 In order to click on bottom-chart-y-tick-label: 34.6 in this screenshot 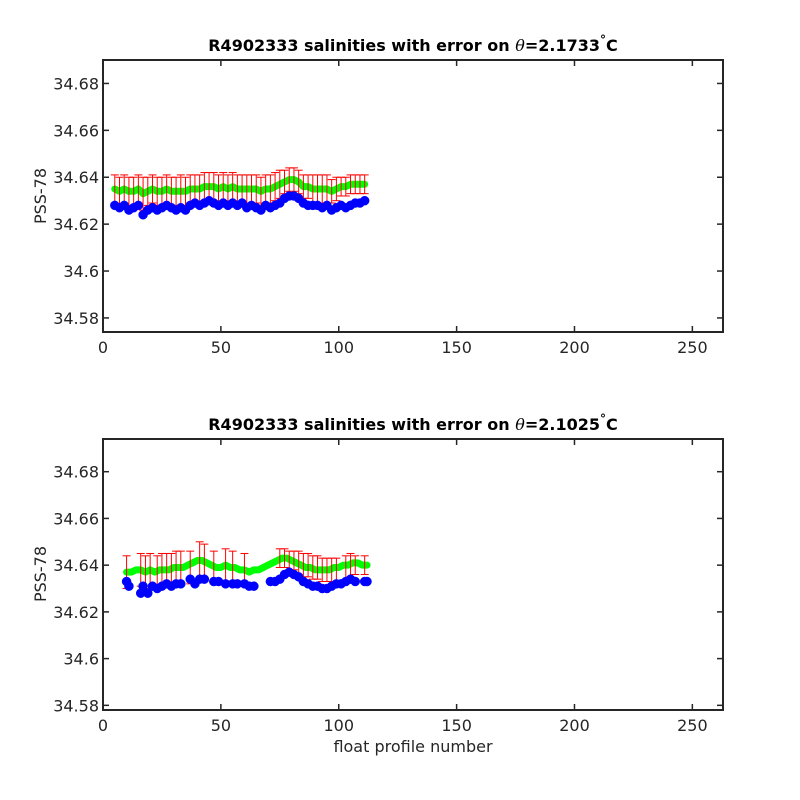, I will do `click(81, 659)`.